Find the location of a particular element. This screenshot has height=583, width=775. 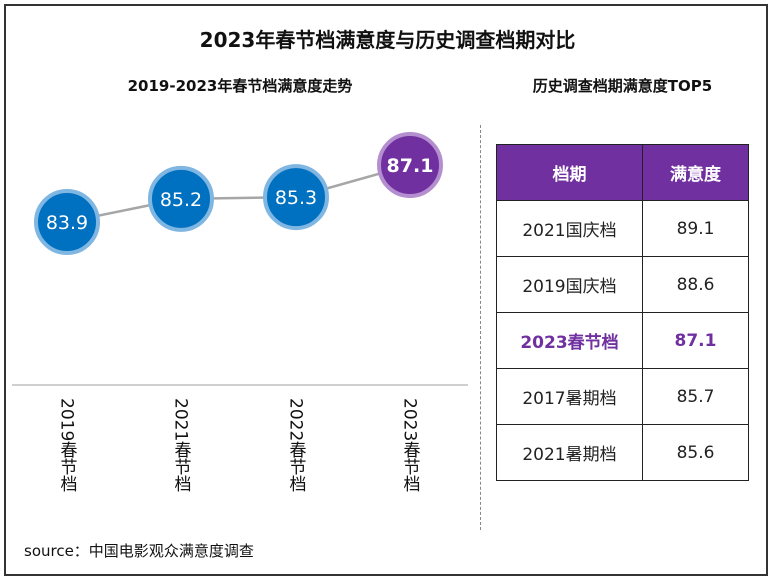

table-row: 2019国庆档 88.6 is located at coordinates (622, 284).